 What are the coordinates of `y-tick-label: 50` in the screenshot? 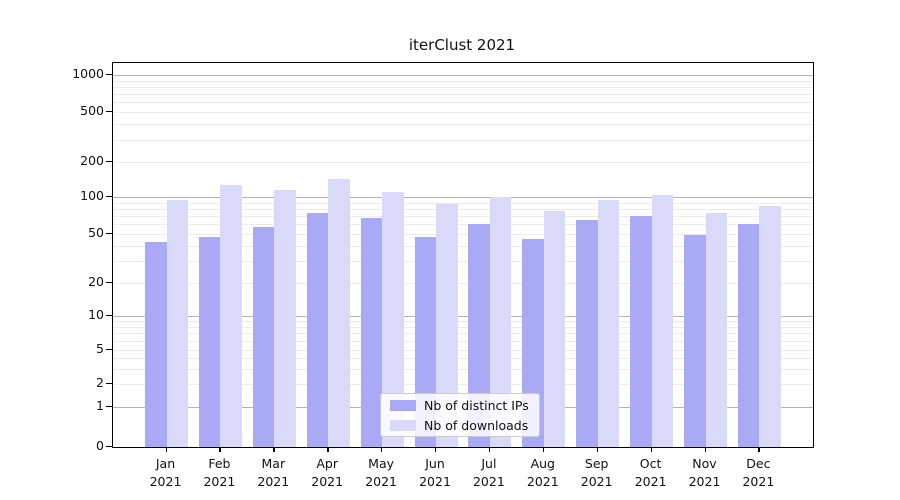 It's located at (96, 232).